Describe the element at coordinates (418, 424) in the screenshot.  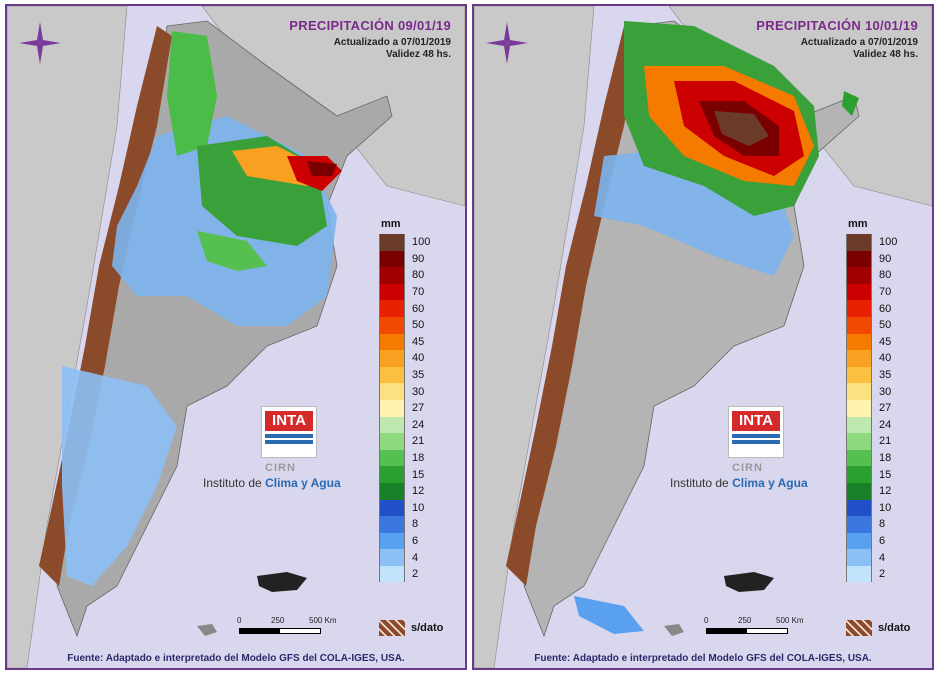
I see `legend-label: 24` at that location.